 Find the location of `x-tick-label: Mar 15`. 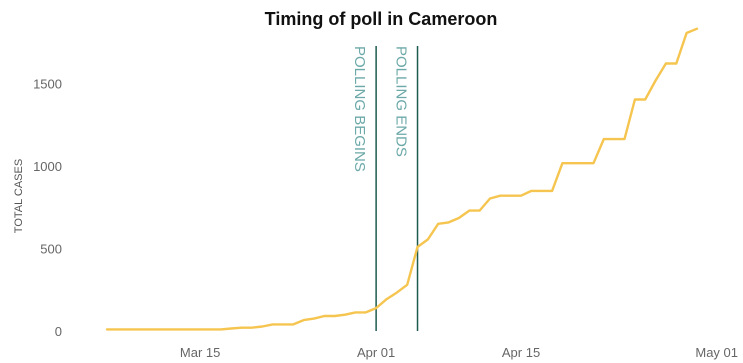

x-tick-label: Mar 15 is located at coordinates (200, 352).